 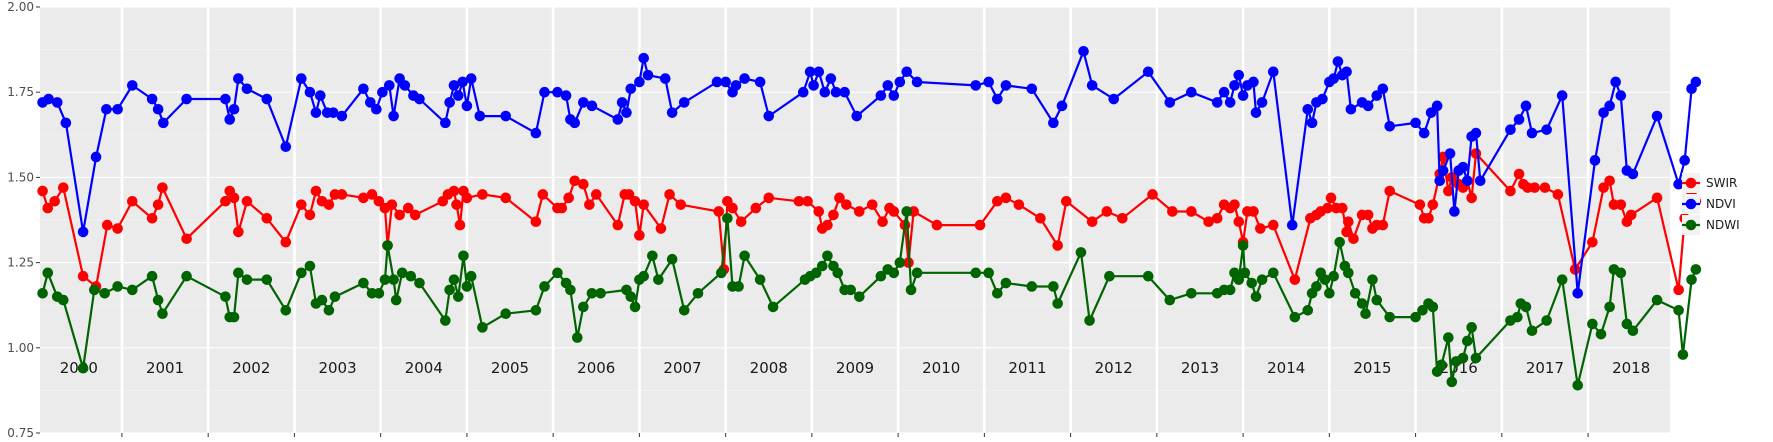 I want to click on legend-key-point, so click(x=1691, y=183).